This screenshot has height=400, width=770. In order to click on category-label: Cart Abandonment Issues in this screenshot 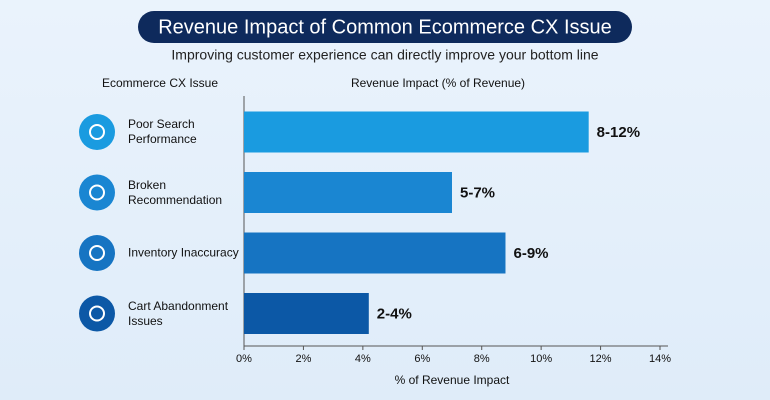, I will do `click(178, 313)`.